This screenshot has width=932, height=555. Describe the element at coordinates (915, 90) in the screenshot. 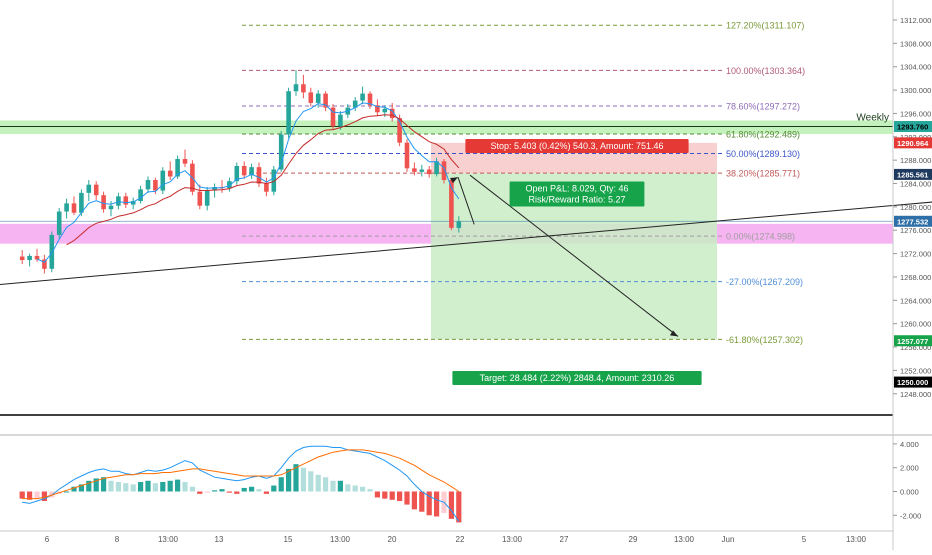

I see `price-tick-label: 1300.000` at that location.